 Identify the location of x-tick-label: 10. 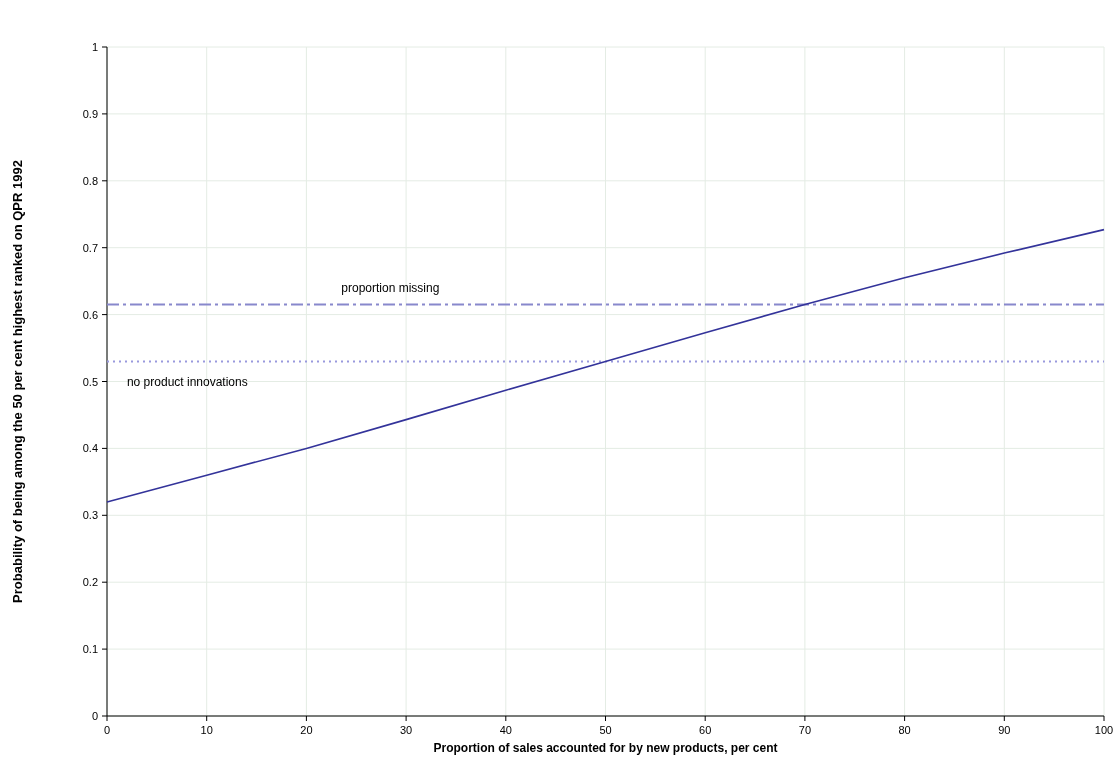
(206, 730).